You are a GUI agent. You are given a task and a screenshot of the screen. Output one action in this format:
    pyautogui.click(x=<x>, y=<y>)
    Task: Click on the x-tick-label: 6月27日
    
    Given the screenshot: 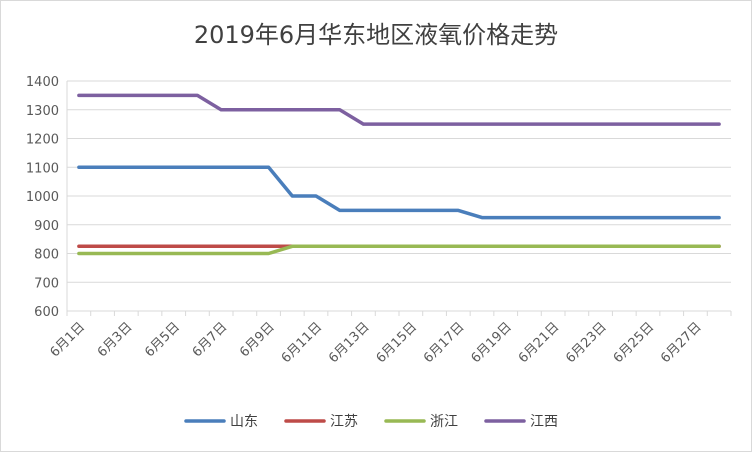 What is the action you would take?
    pyautogui.click(x=681, y=343)
    